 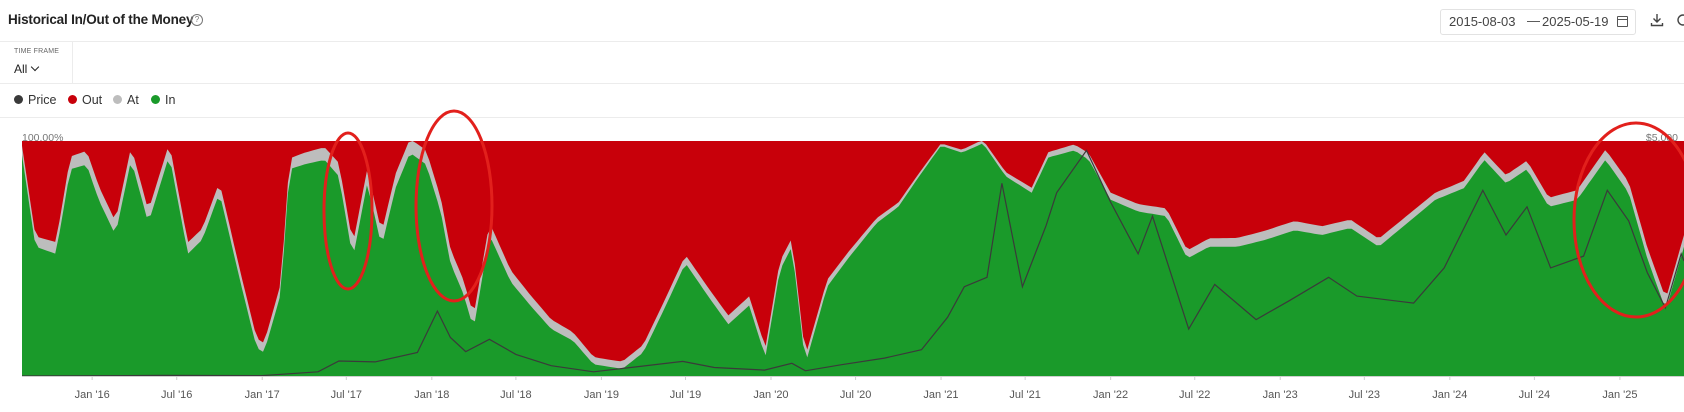 What do you see at coordinates (21, 69) in the screenshot?
I see `time-frame-value: All` at bounding box center [21, 69].